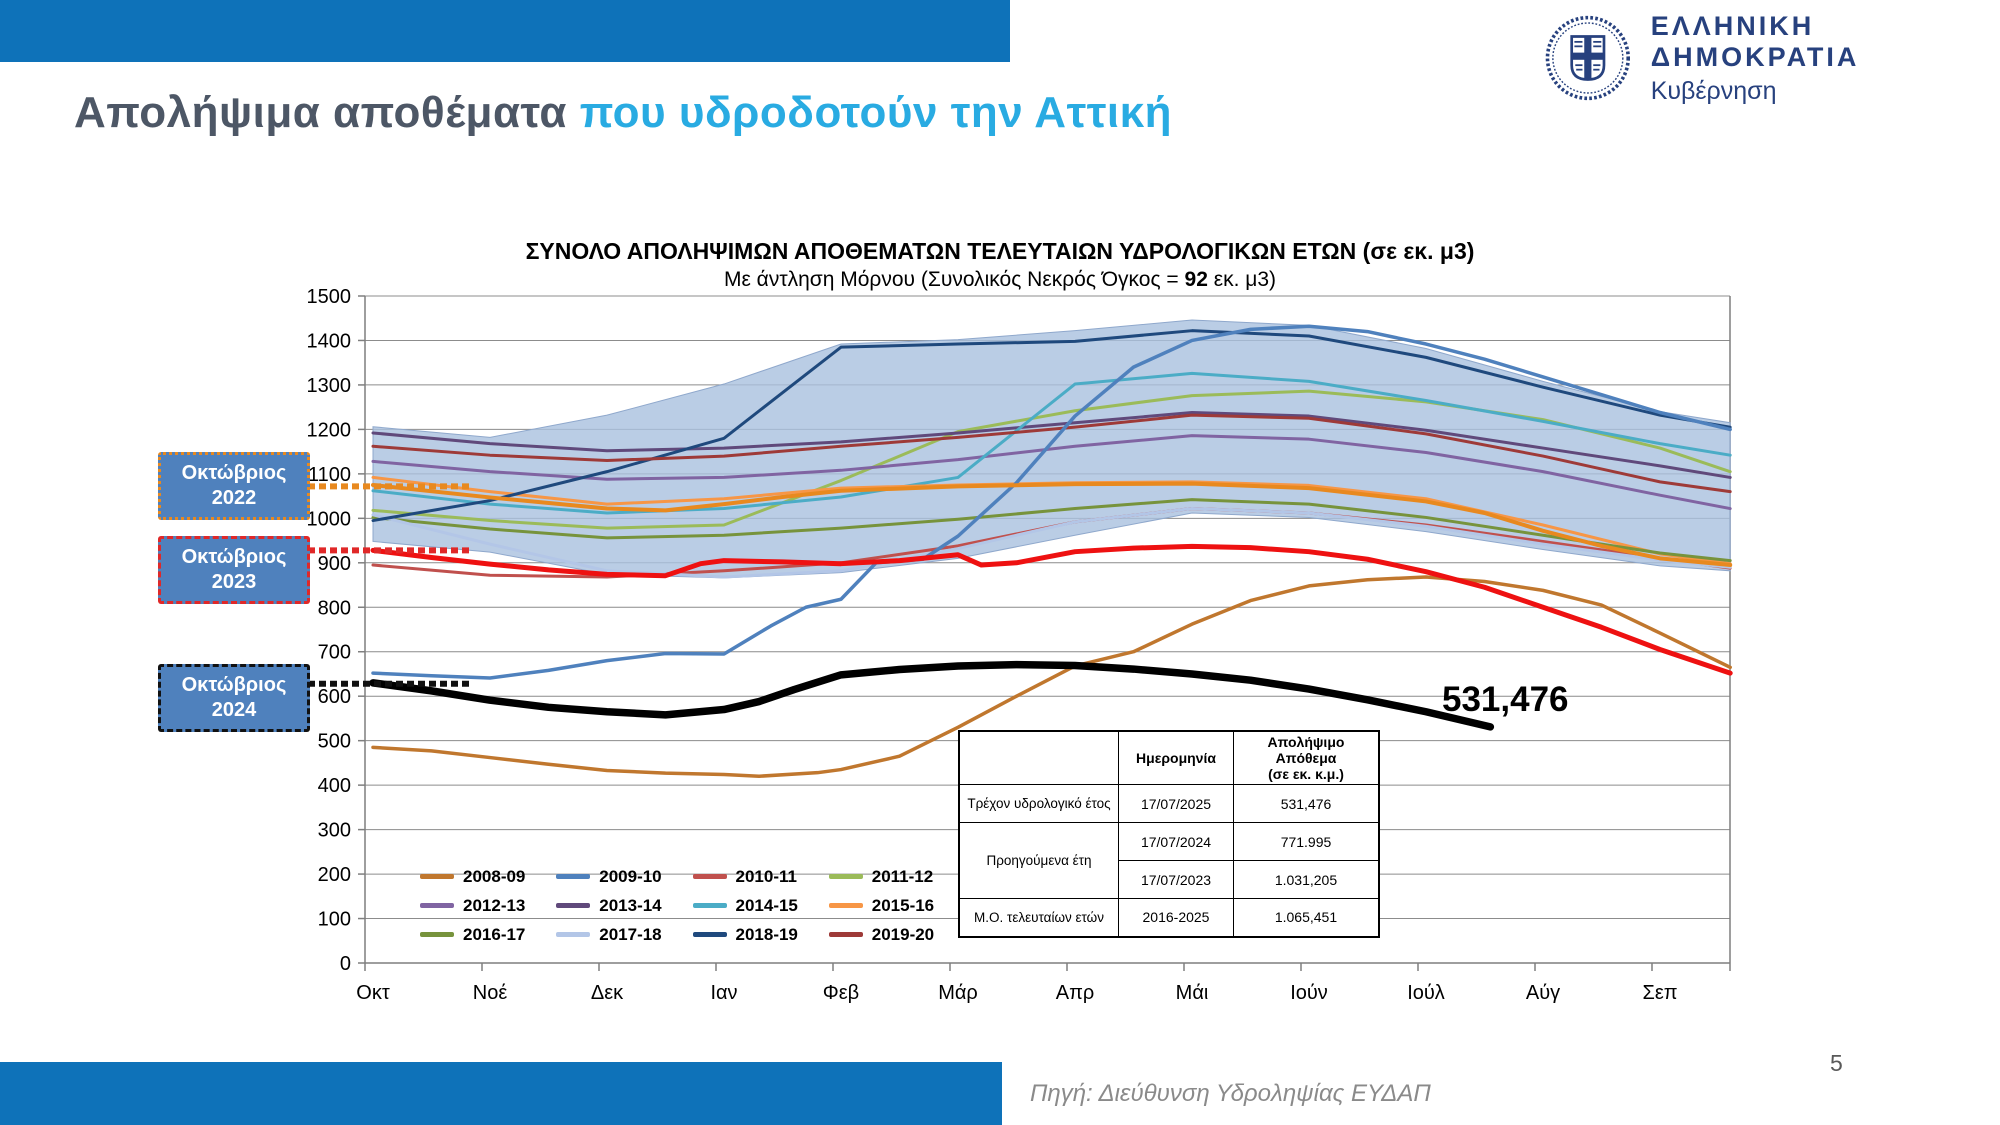 The height and width of the screenshot is (1125, 2000). Describe the element at coordinates (1836, 1063) in the screenshot. I see `page-number: 5` at that location.